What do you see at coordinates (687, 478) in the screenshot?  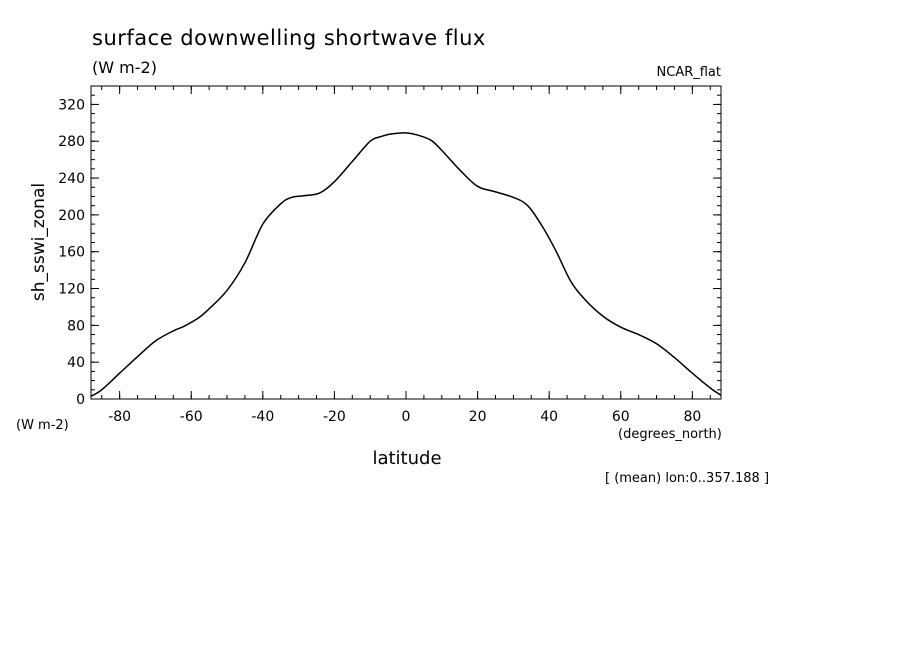 I see `footnote: [ (mean) lon:0..357.188 ]` at bounding box center [687, 478].